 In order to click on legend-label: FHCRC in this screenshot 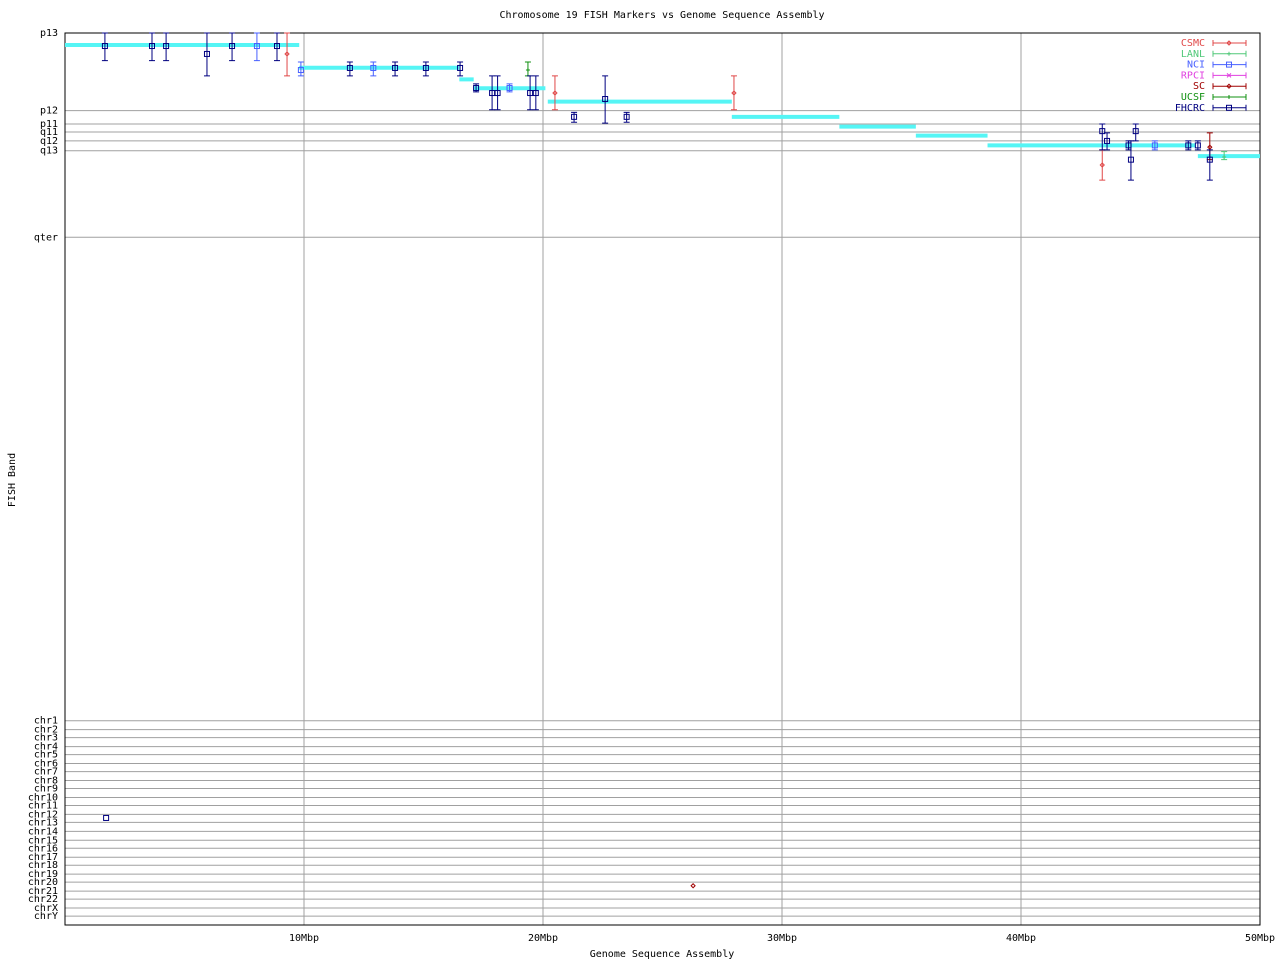, I will do `click(1190, 108)`.